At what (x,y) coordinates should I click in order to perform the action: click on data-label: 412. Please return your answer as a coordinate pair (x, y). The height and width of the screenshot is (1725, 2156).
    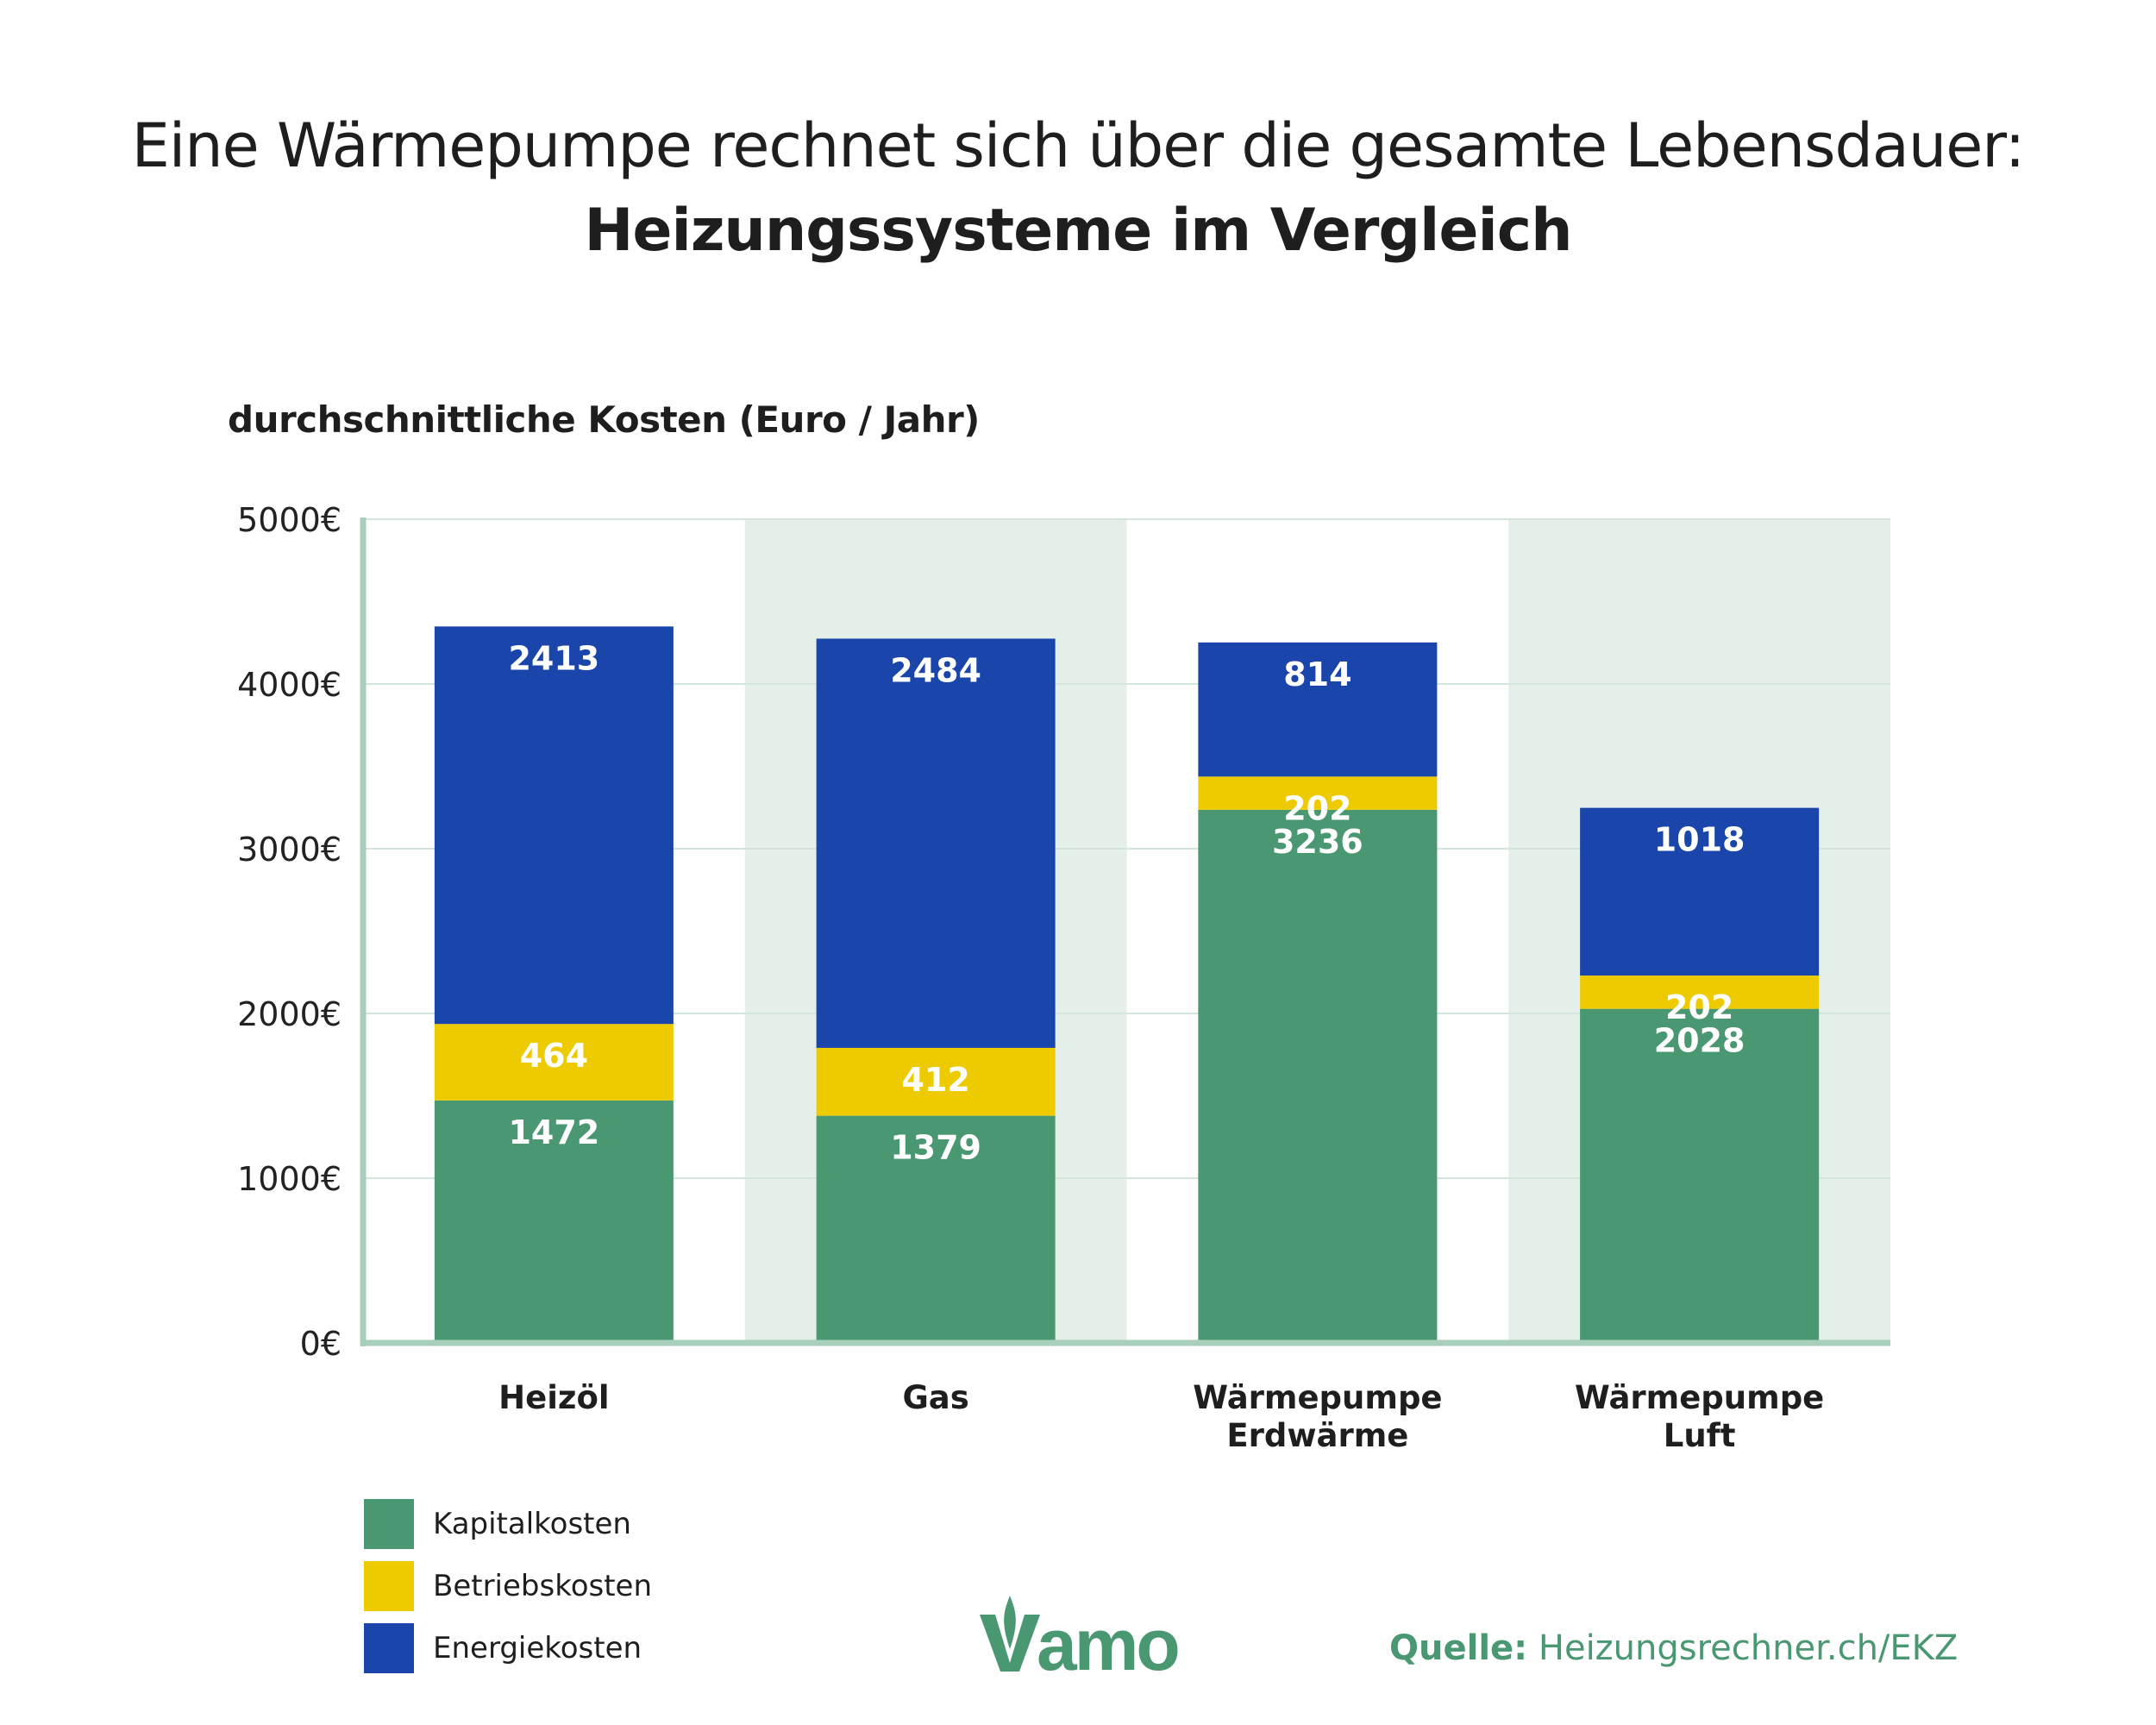
    Looking at the image, I should click on (935, 1080).